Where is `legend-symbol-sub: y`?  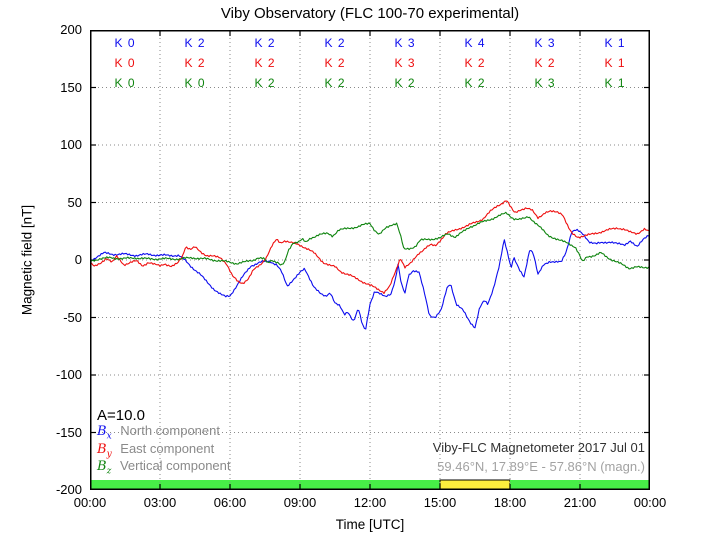 legend-symbol-sub: y is located at coordinates (109, 454).